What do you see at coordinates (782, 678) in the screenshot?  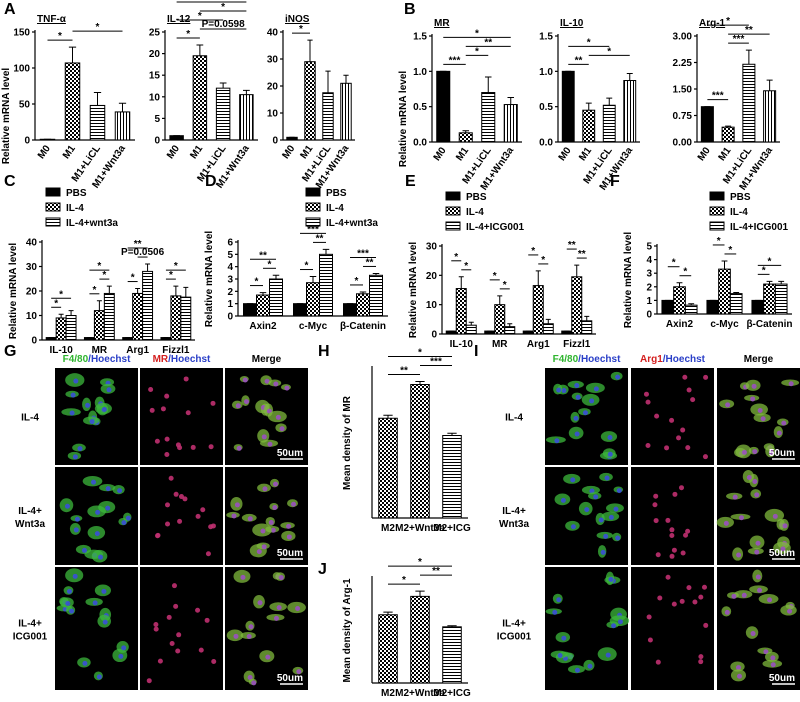 I see `scale-bar-label: 50um` at bounding box center [782, 678].